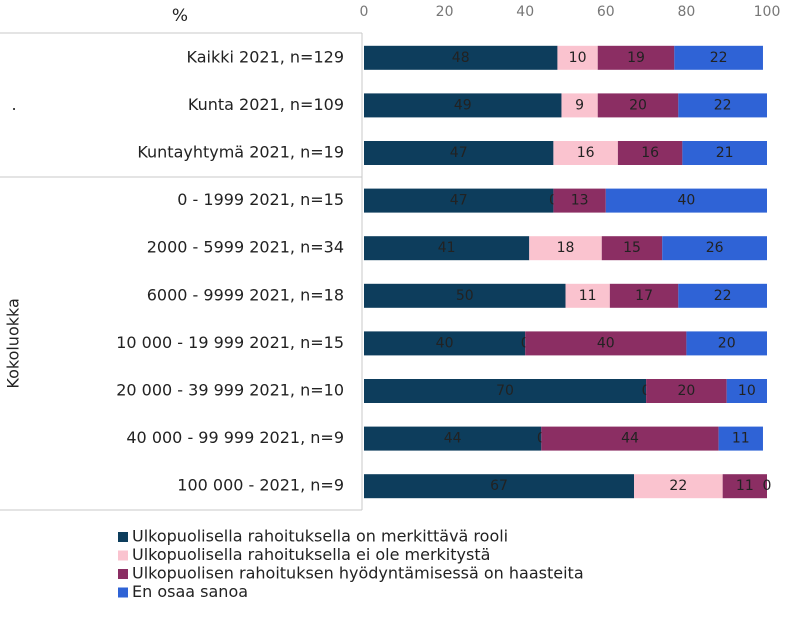  What do you see at coordinates (235, 437) in the screenshot?
I see `category-label: 40 000 - 99 999 2021, n=9` at bounding box center [235, 437].